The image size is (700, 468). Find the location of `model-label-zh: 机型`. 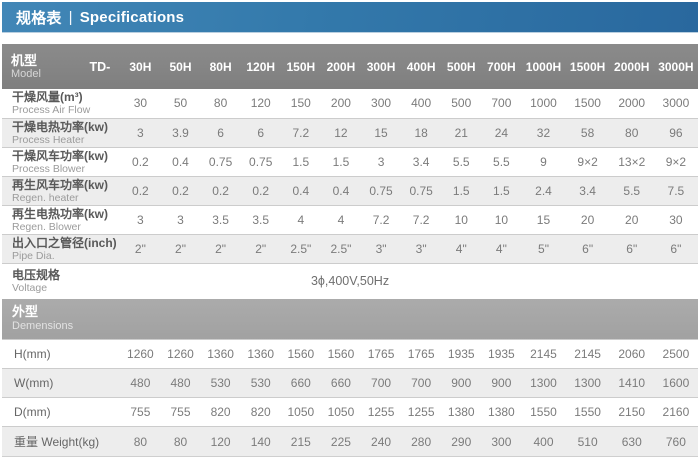

model-label-zh: 机型 is located at coordinates (24, 60).